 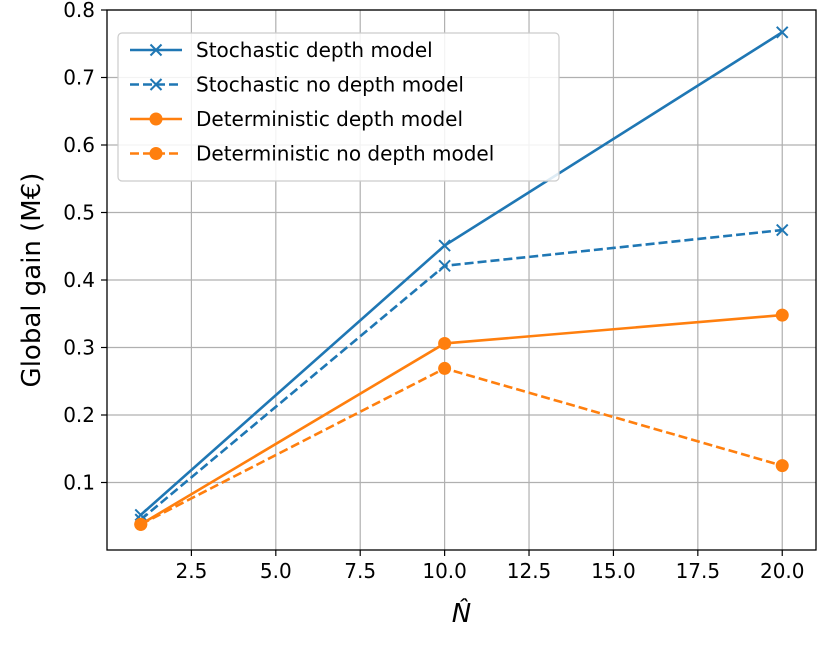 I want to click on legend-label: Stochastic no depth model, so click(x=330, y=85).